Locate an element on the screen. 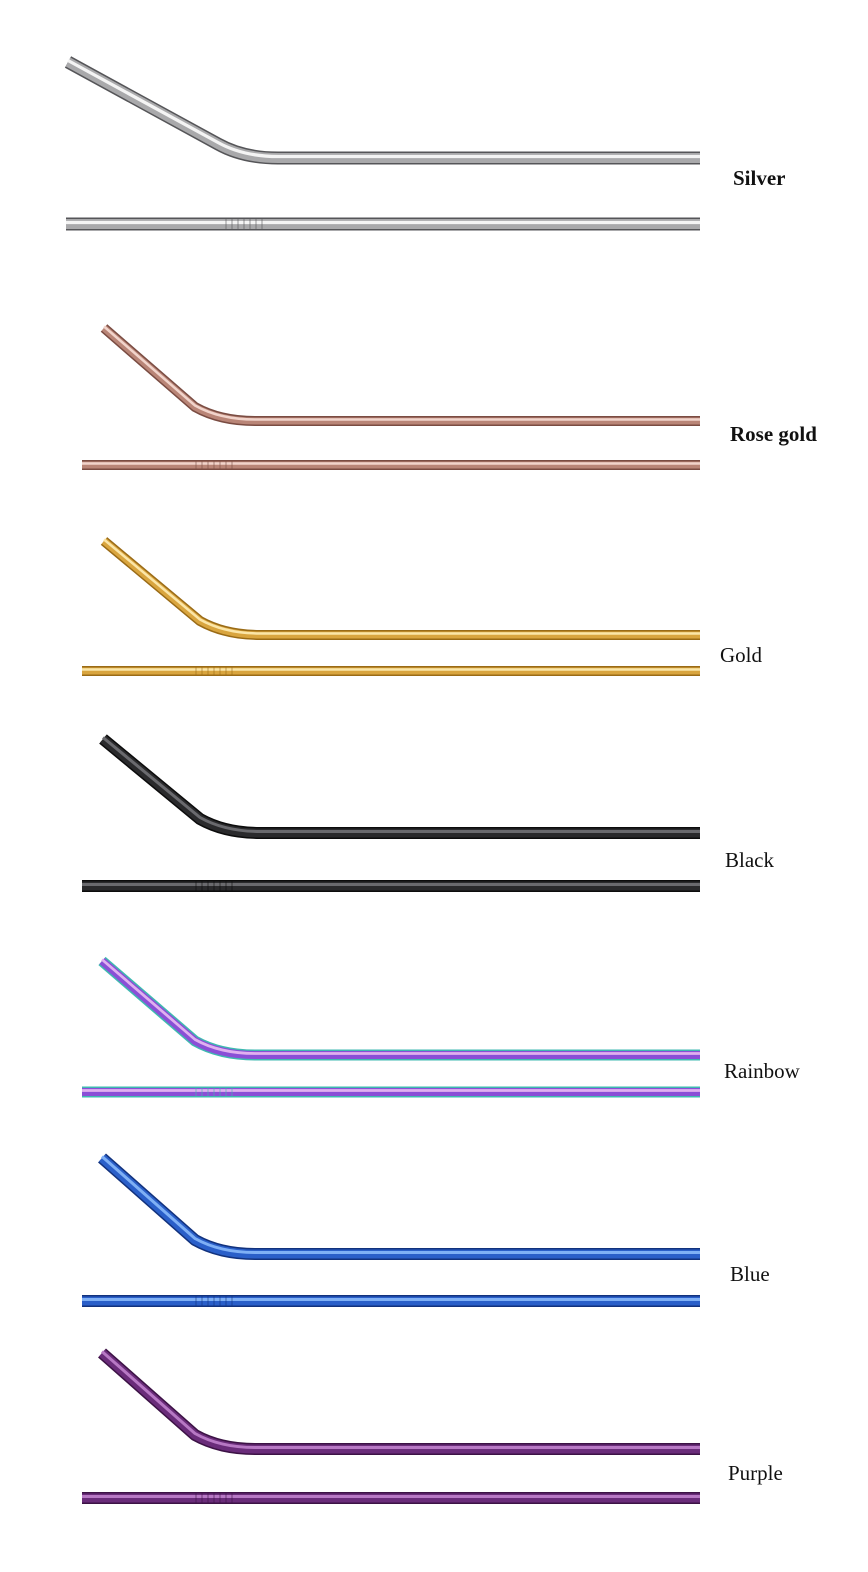 The height and width of the screenshot is (1572, 868). straw-pair-rainbow is located at coordinates (391, 1027).